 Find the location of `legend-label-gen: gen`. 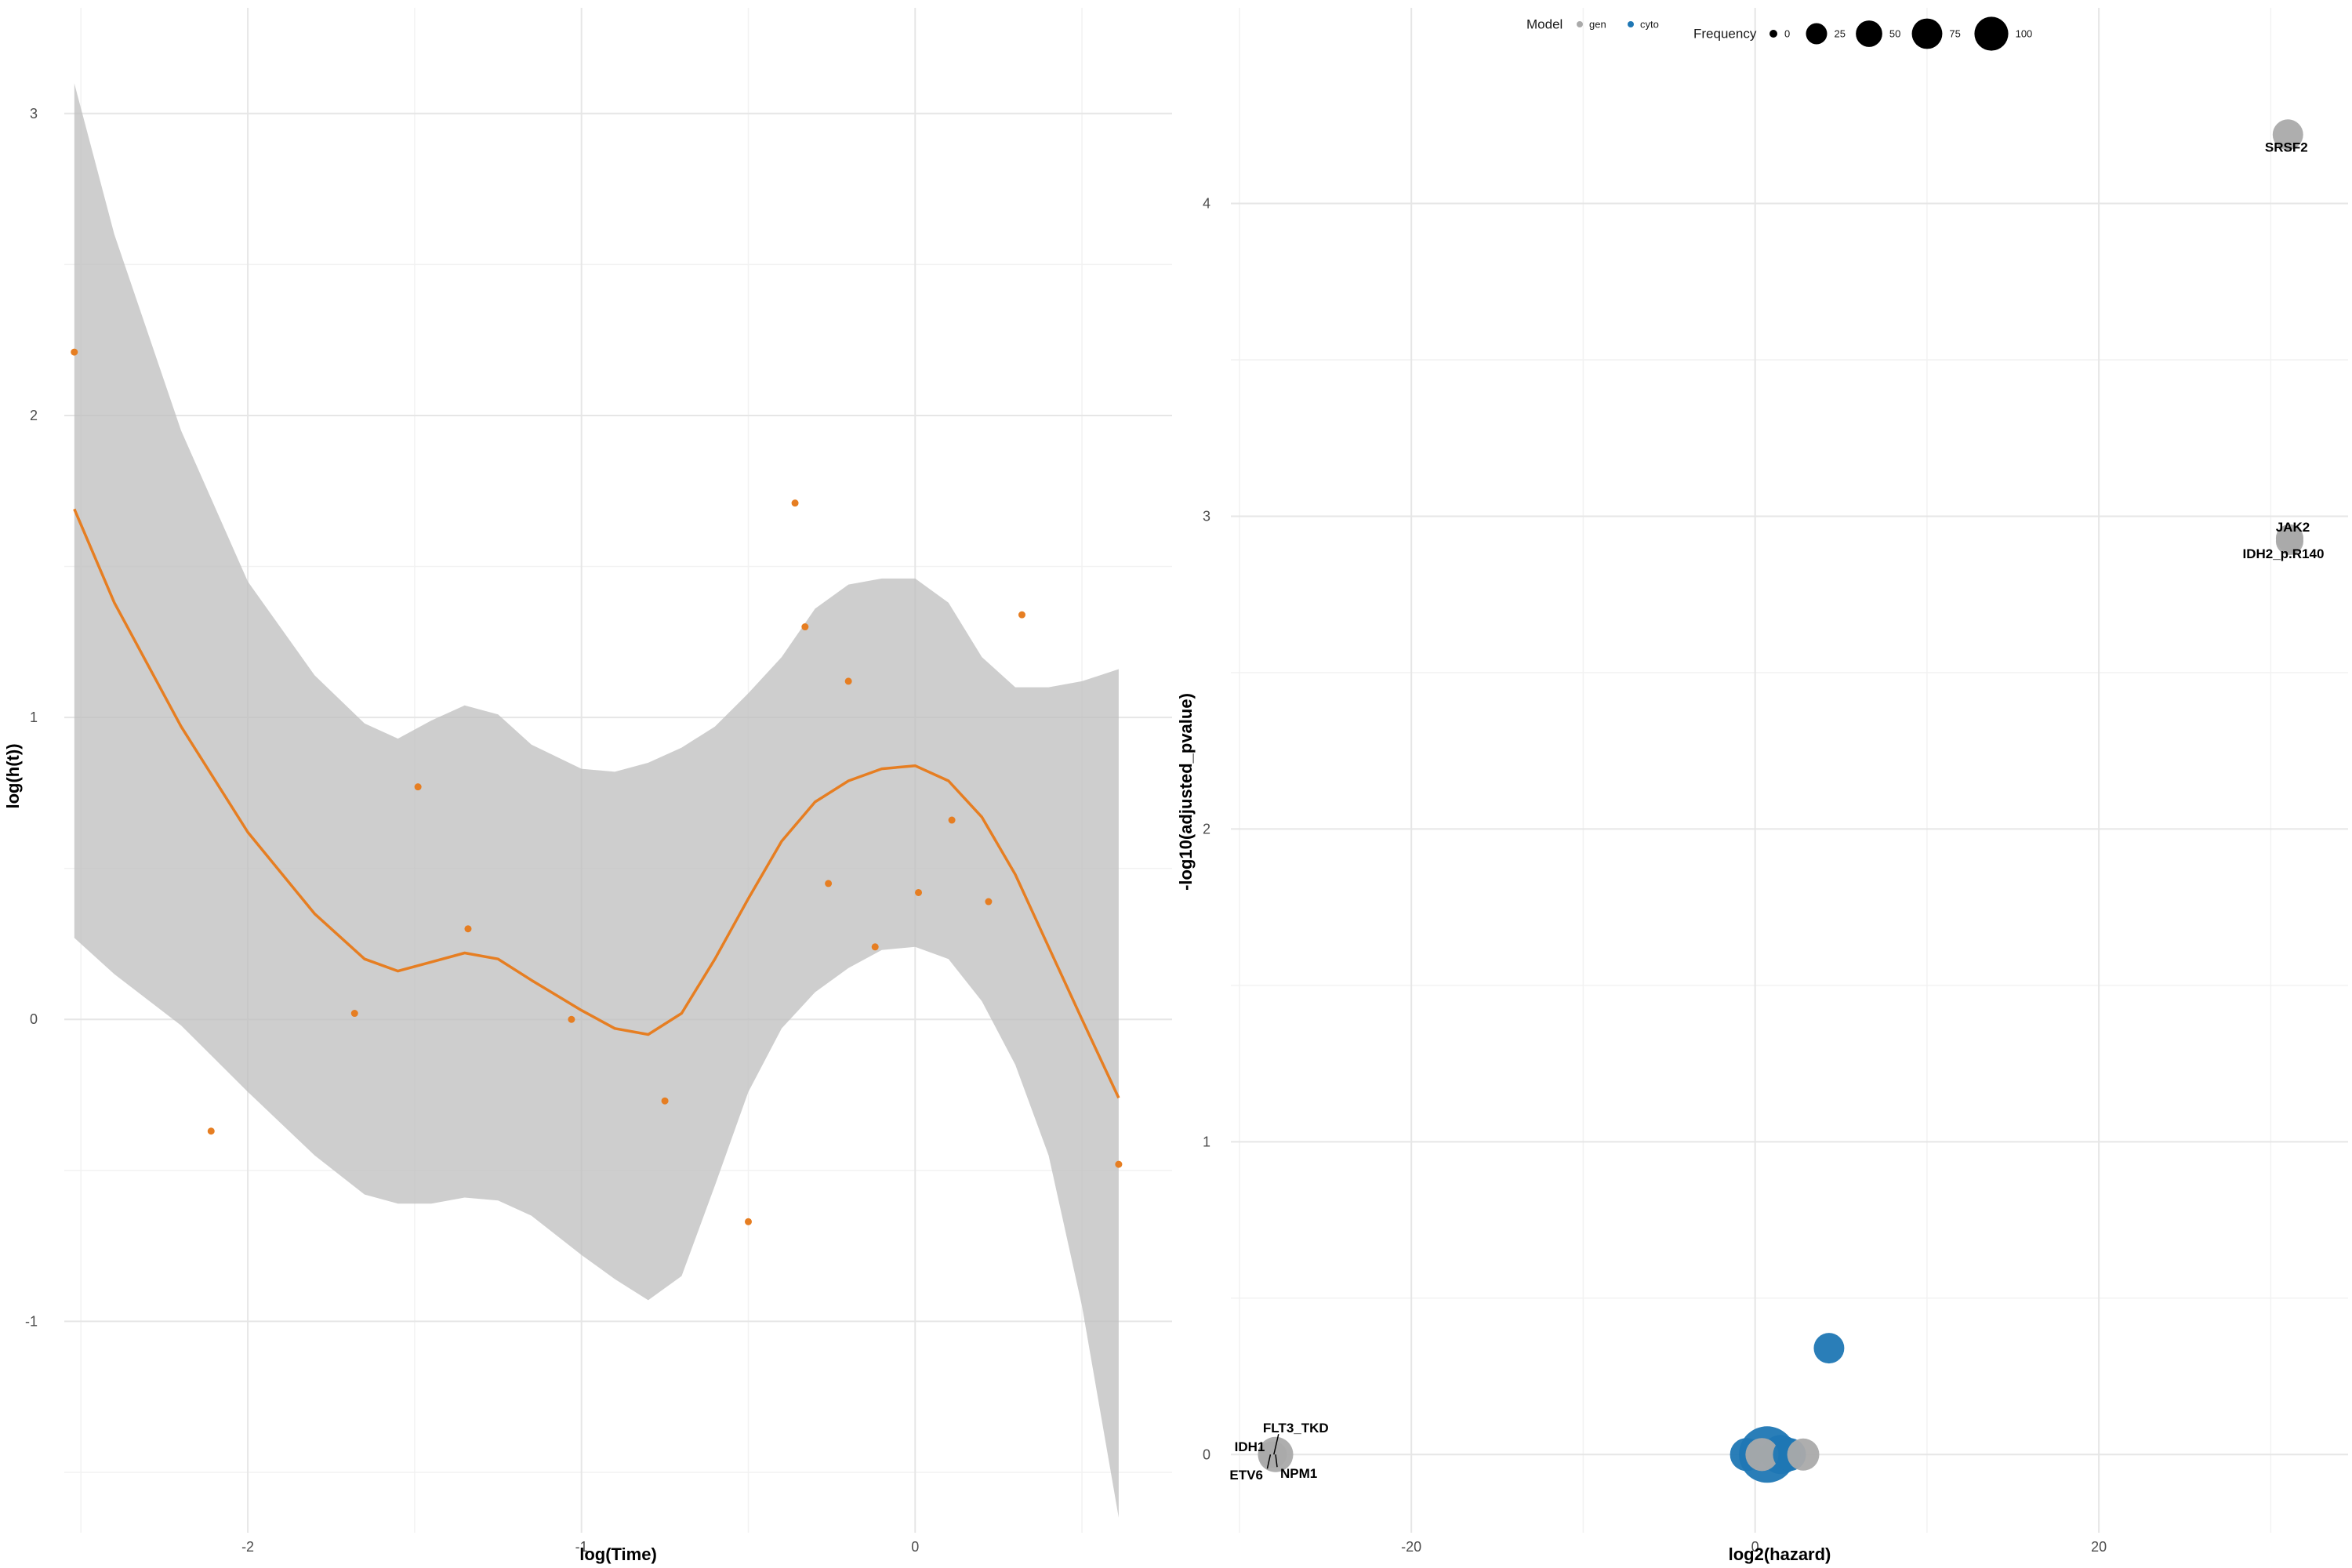

legend-label-gen: gen is located at coordinates (1597, 25).